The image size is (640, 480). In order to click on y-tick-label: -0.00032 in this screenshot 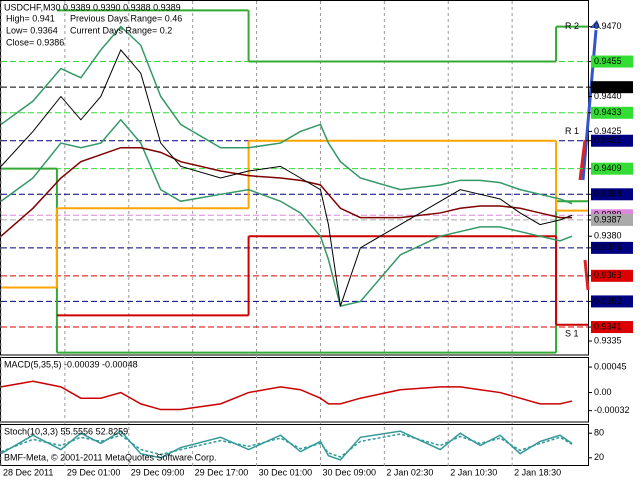, I will do `click(612, 410)`.